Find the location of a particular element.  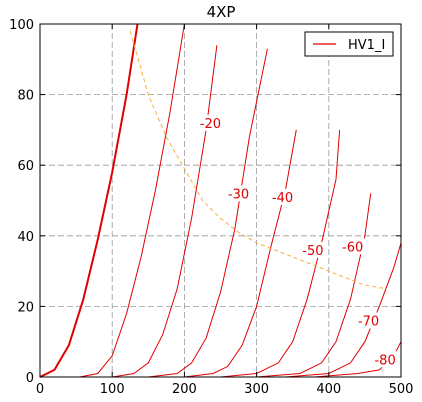

y-tick-label: 40 is located at coordinates (25, 237).